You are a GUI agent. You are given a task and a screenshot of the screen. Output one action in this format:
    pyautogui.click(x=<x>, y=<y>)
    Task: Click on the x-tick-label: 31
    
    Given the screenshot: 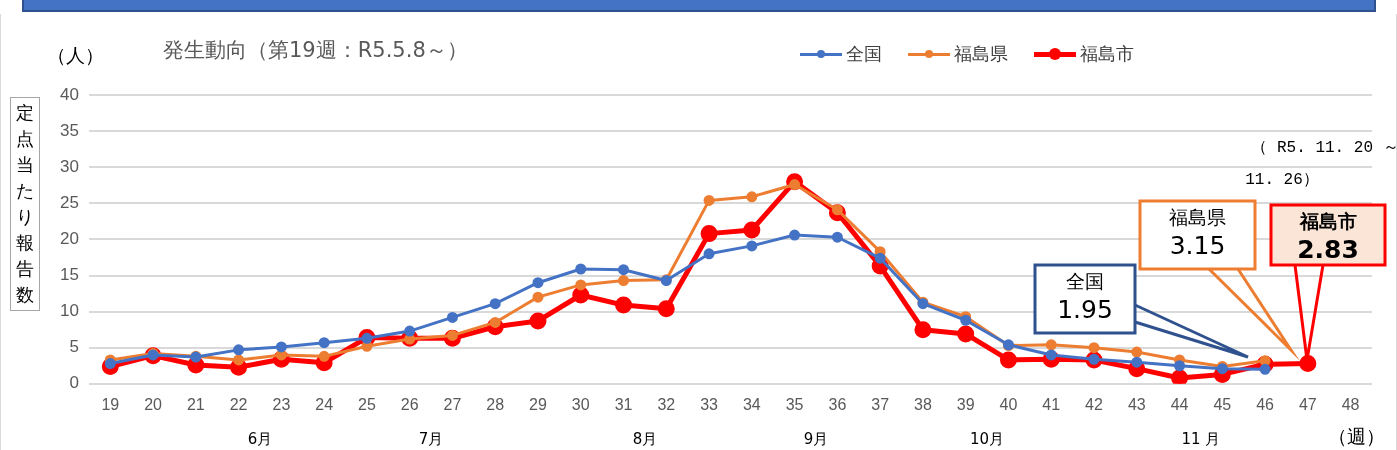 What is the action you would take?
    pyautogui.click(x=623, y=404)
    